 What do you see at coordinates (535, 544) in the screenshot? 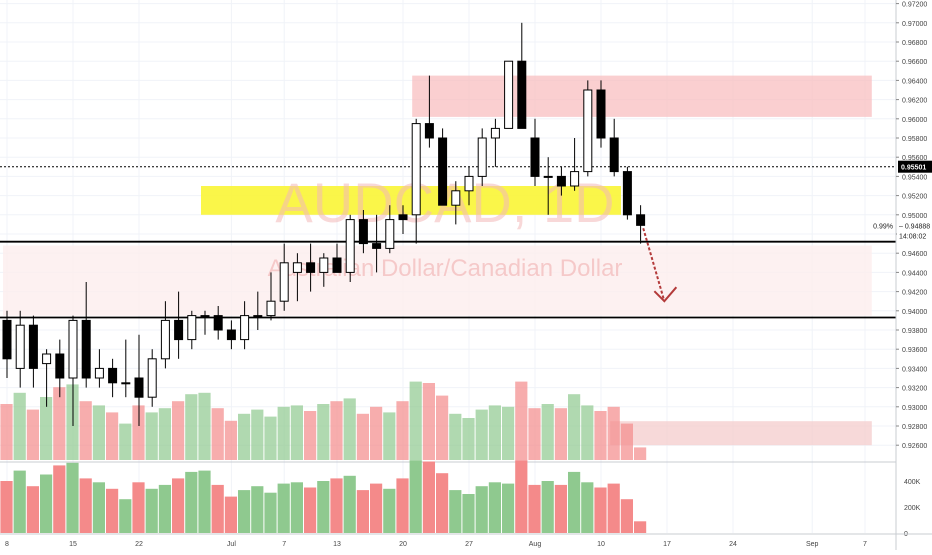
I see `time-tick-label: Aug` at bounding box center [535, 544].